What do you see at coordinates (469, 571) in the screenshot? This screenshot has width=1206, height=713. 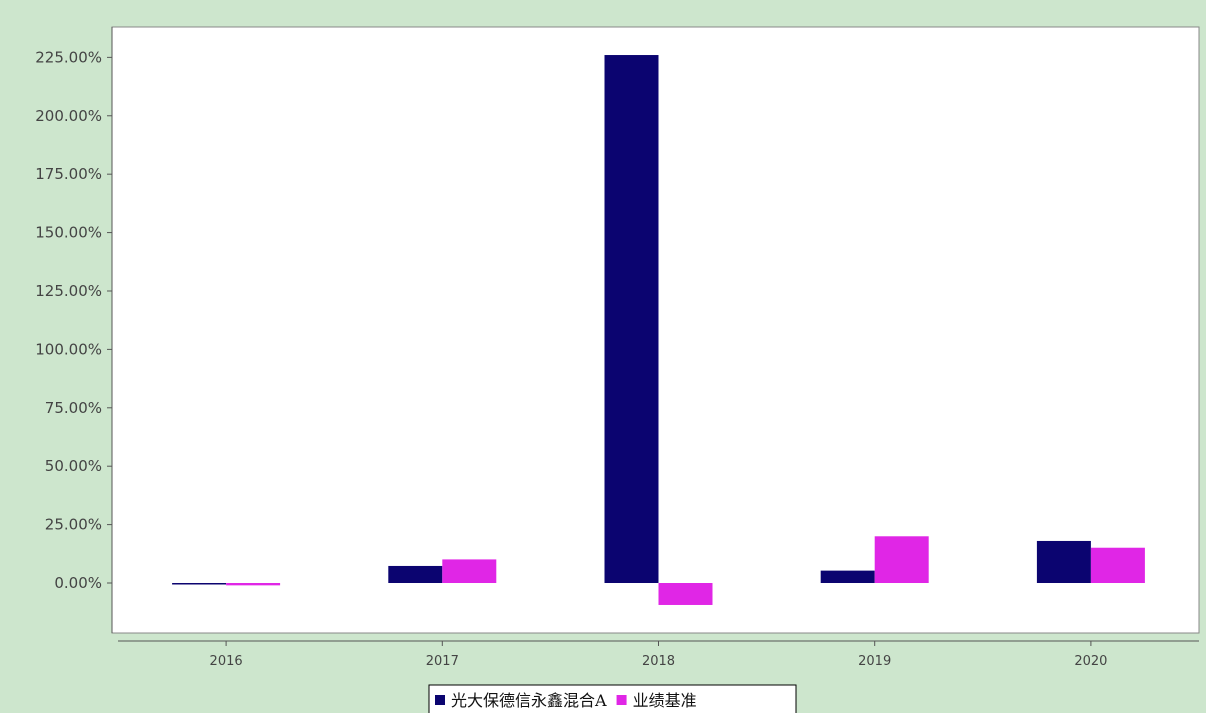 I see `bar-benchmark-2017` at bounding box center [469, 571].